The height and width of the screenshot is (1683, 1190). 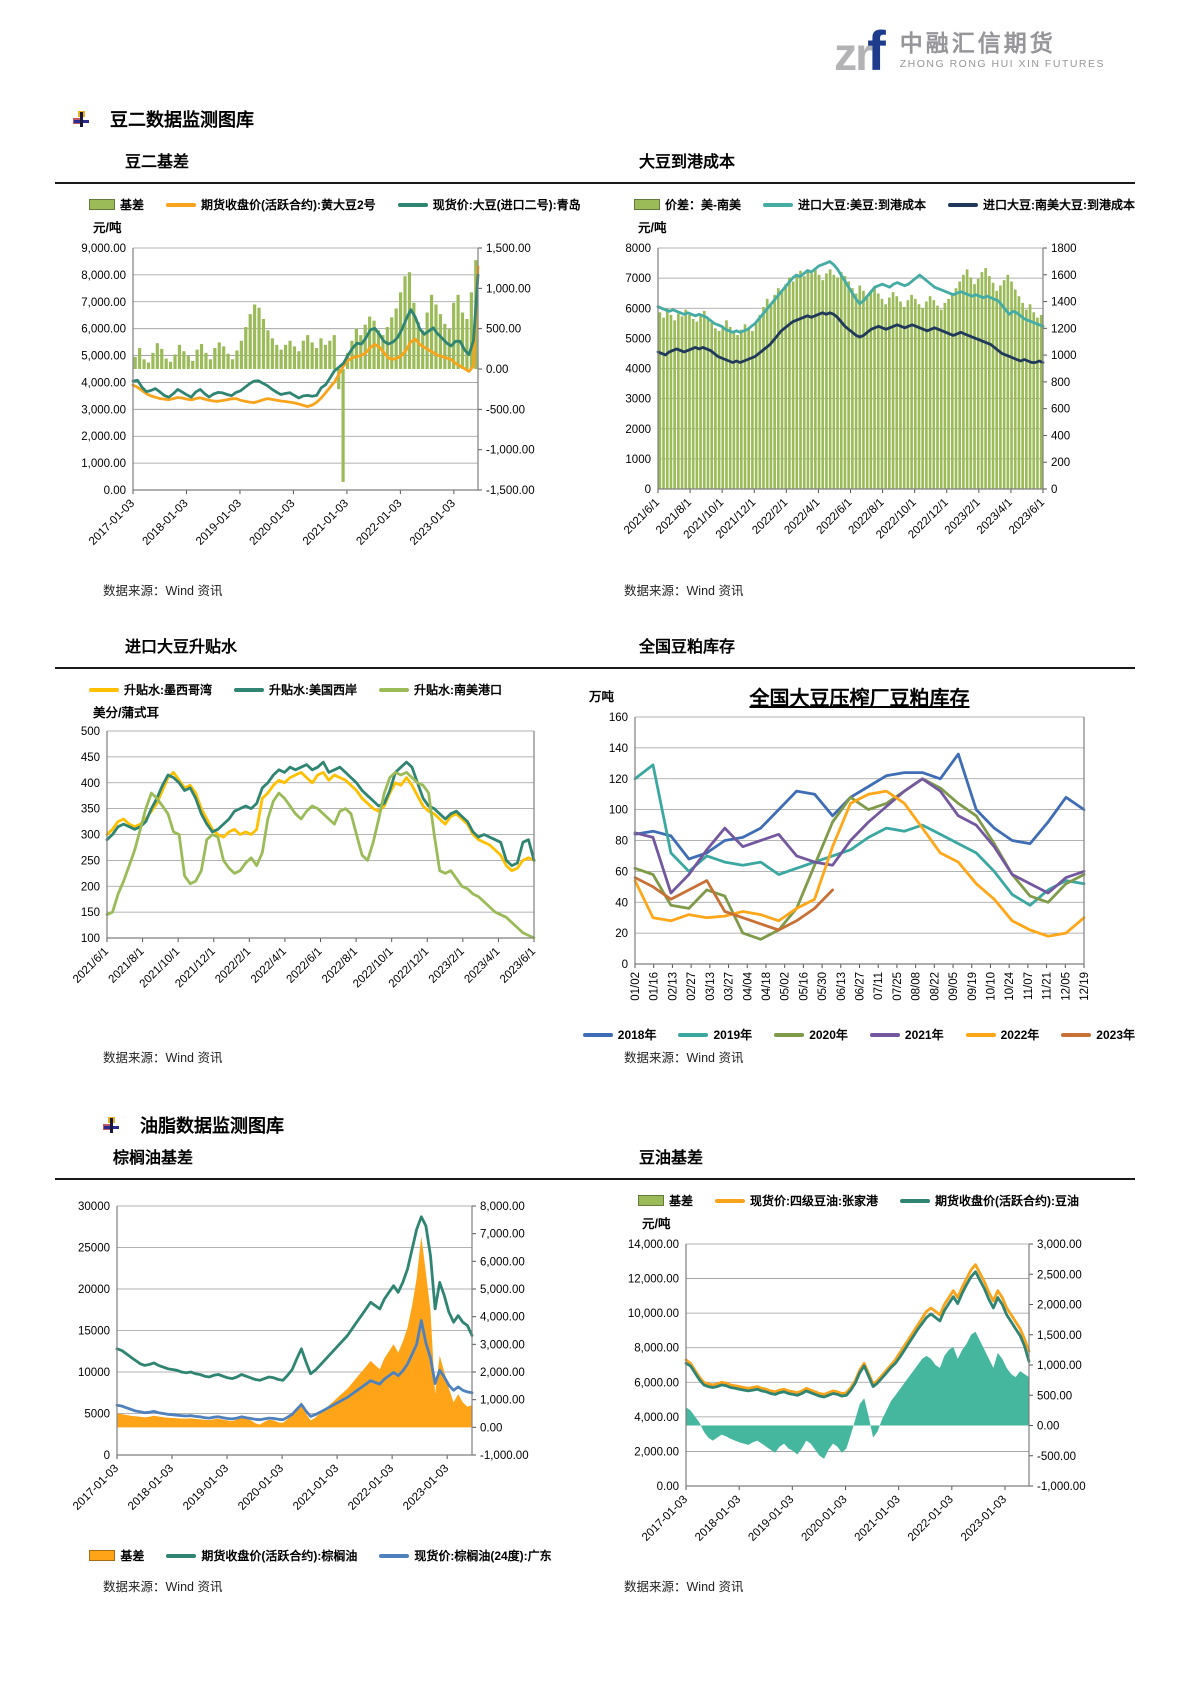 I want to click on data-source-1: 数据来源：Wind 资讯, so click(x=163, y=591).